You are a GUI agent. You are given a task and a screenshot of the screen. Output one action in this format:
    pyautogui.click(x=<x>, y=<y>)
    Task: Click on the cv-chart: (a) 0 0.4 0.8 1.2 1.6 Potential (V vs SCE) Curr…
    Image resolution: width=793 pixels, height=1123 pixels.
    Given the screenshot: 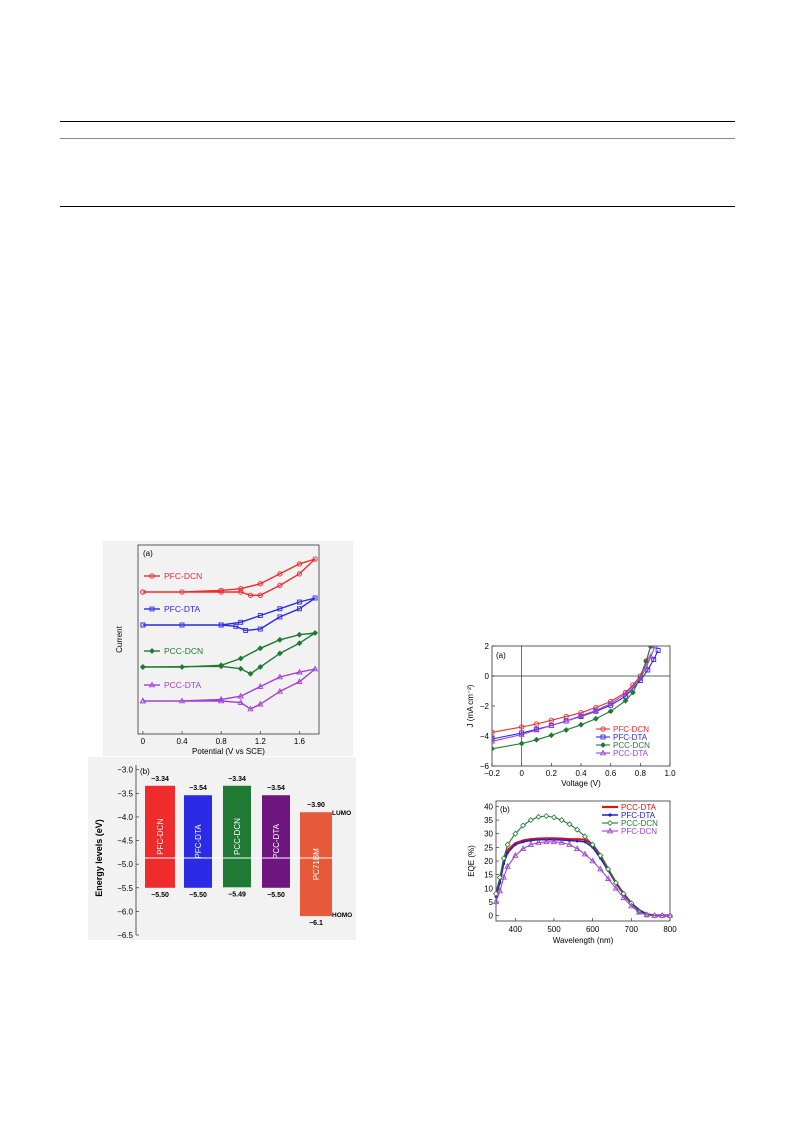 What is the action you would take?
    pyautogui.click(x=217, y=650)
    